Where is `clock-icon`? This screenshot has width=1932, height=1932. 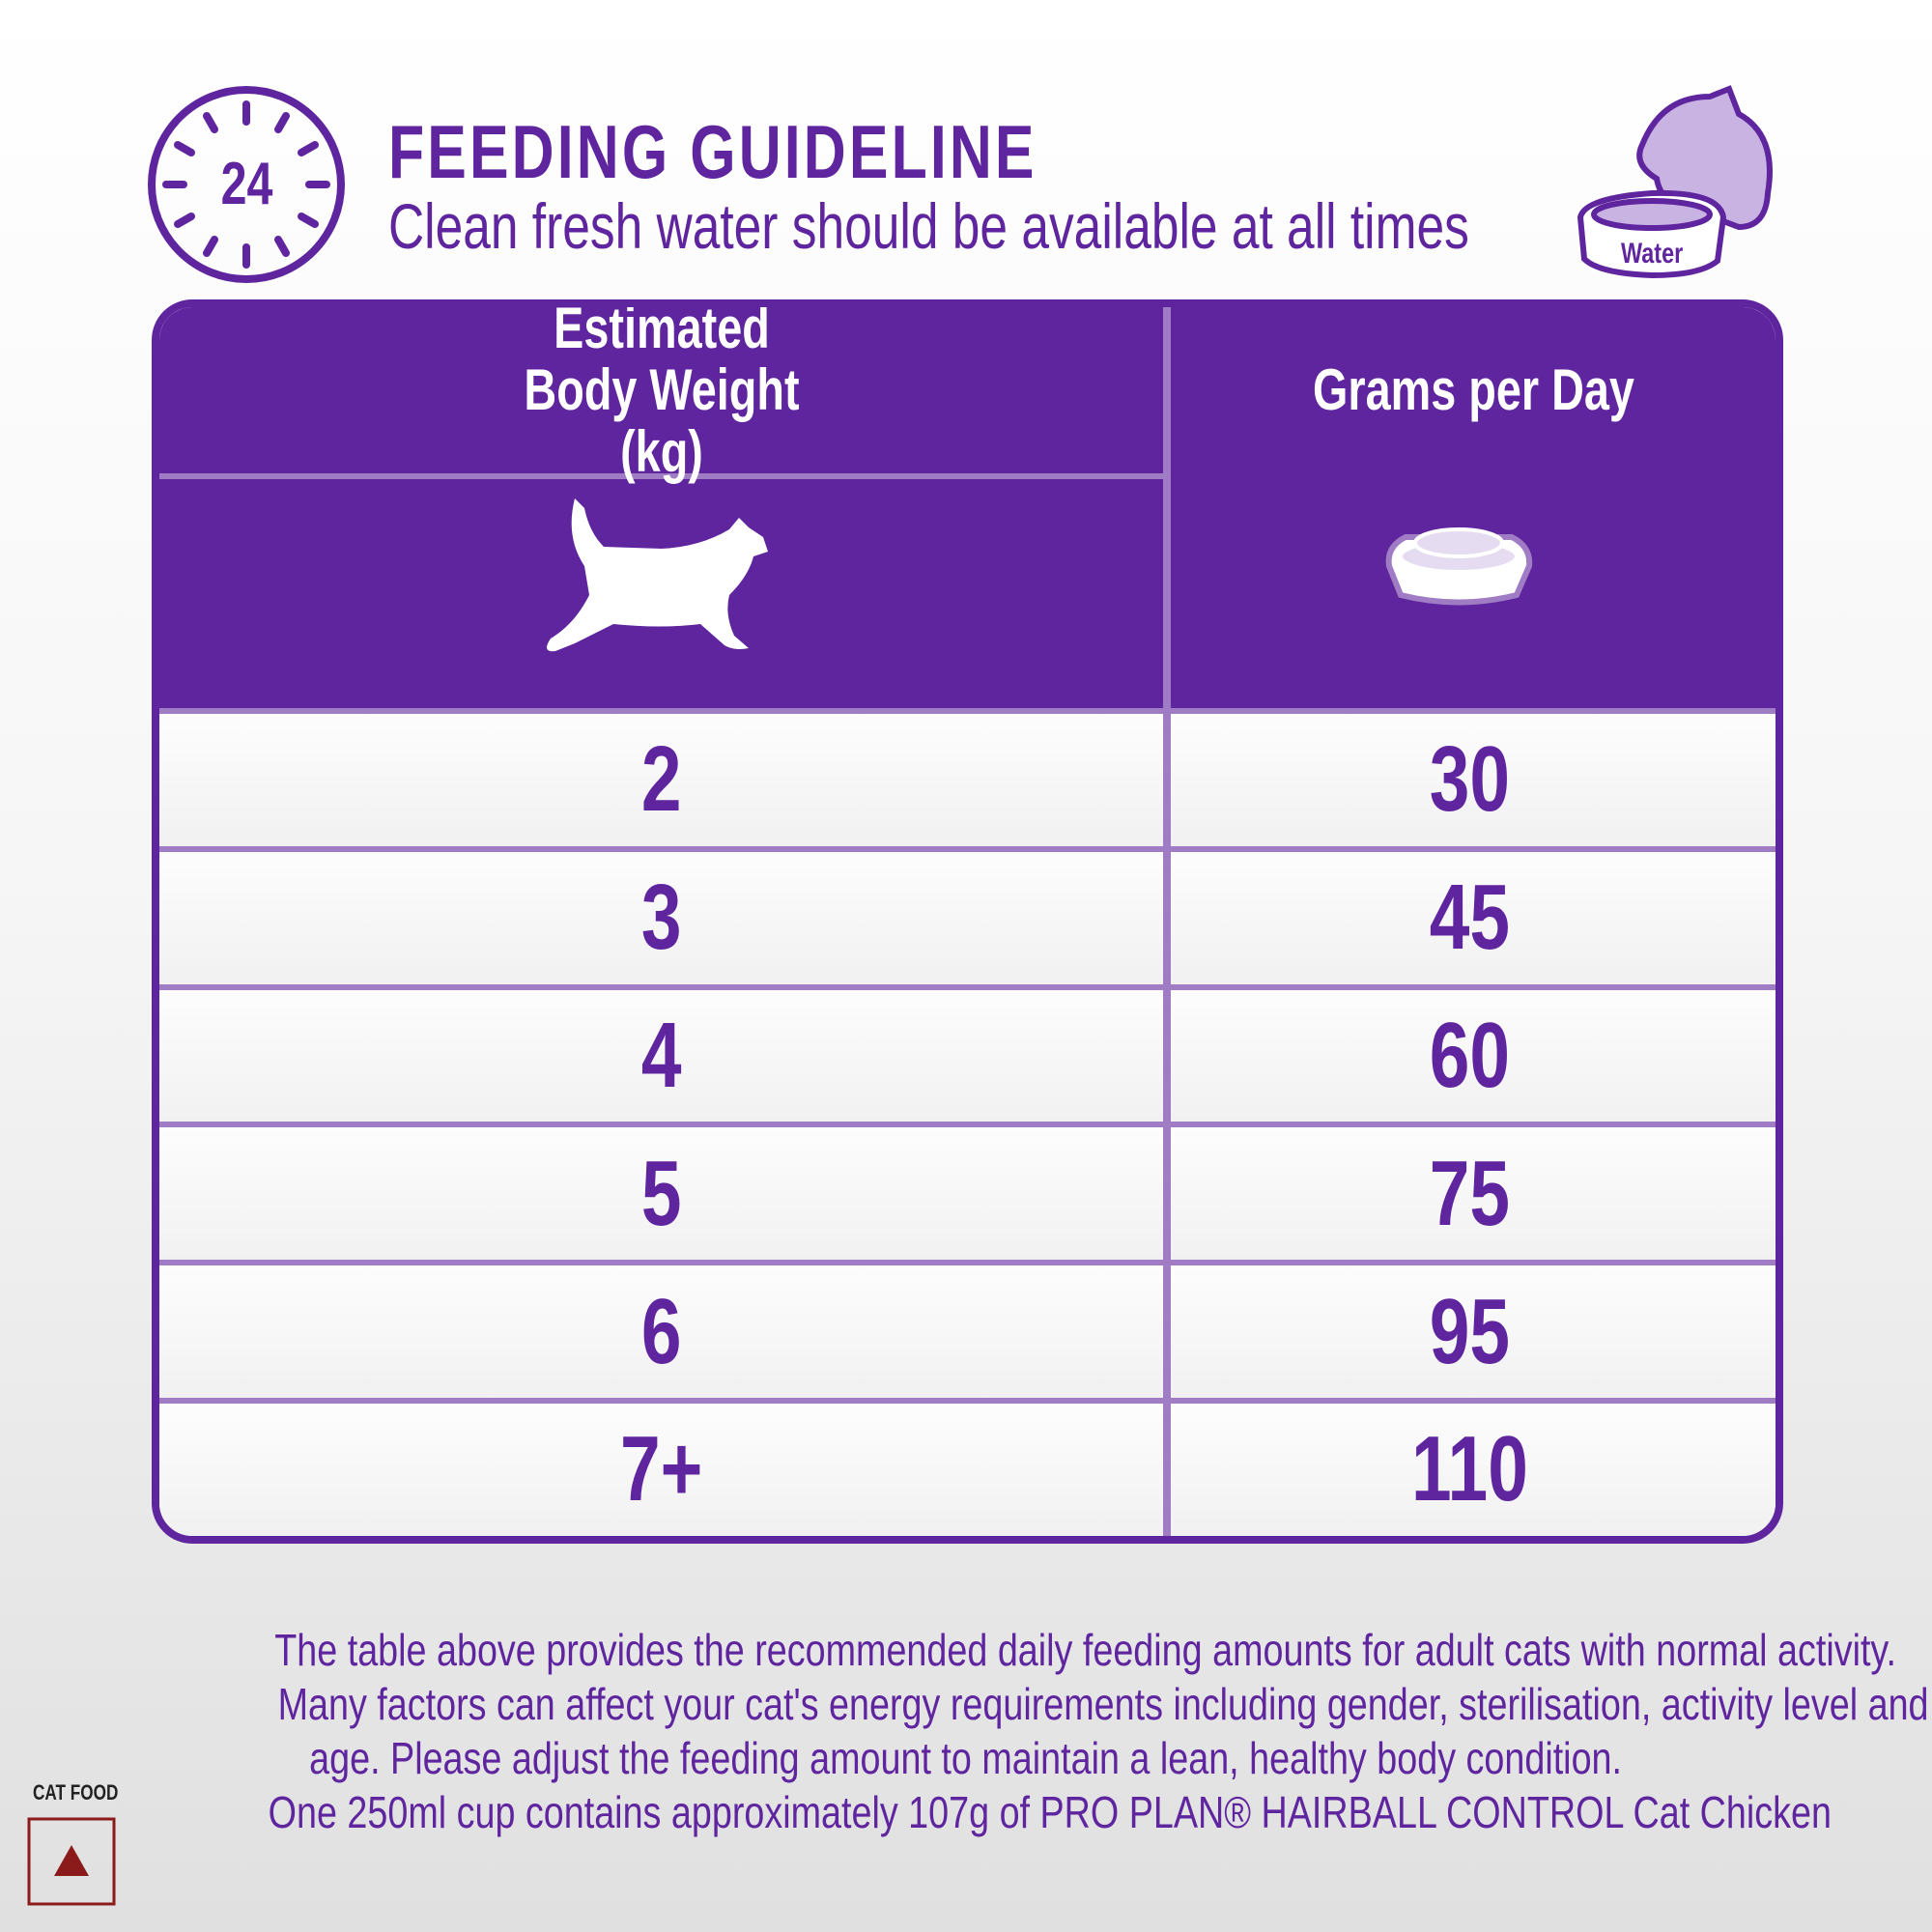
clock-icon is located at coordinates (246, 184).